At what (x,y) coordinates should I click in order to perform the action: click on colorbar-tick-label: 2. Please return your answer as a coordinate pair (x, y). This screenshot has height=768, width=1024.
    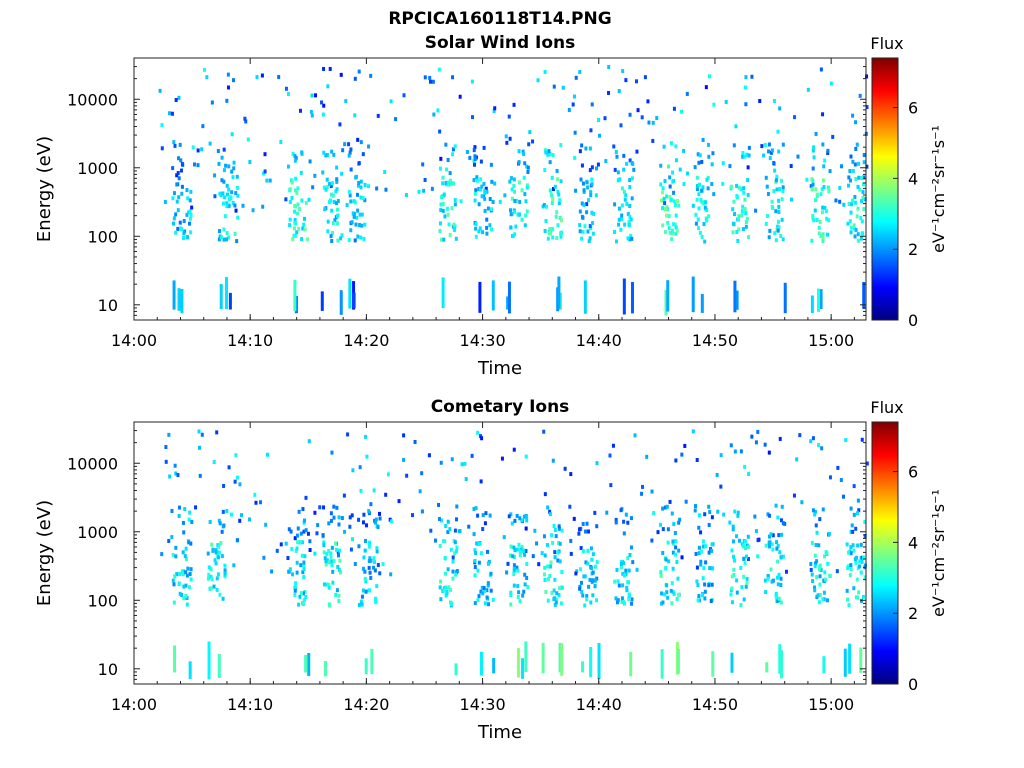
    Looking at the image, I should click on (913, 249).